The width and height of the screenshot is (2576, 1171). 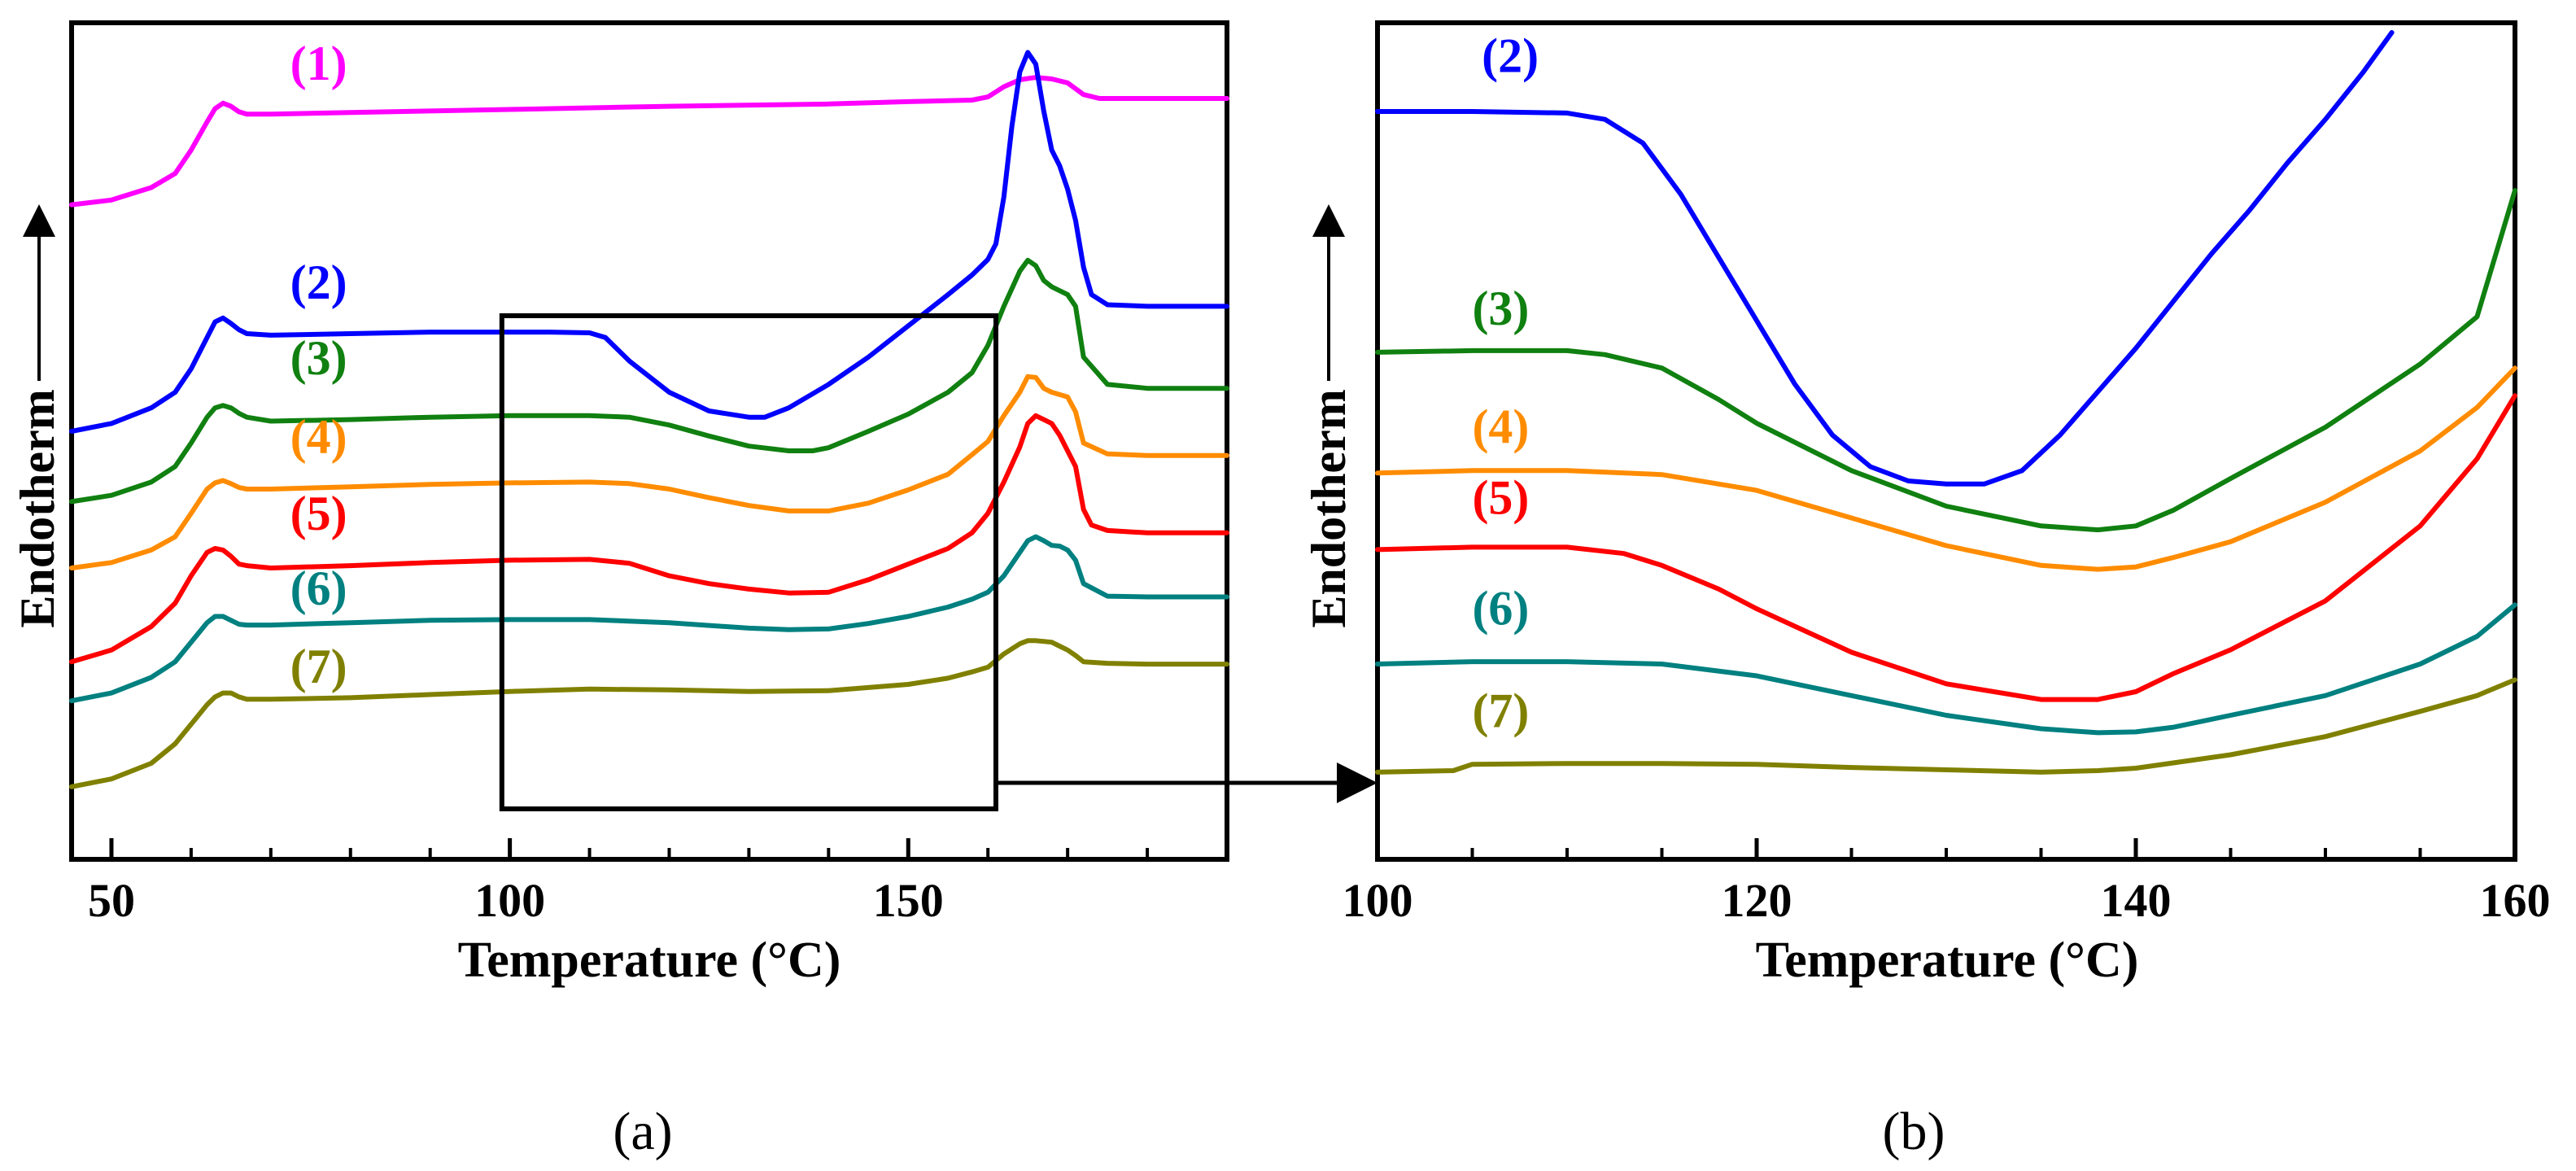 What do you see at coordinates (1947, 960) in the screenshot?
I see `panel-b-x-axis-title: Temperature (°C)` at bounding box center [1947, 960].